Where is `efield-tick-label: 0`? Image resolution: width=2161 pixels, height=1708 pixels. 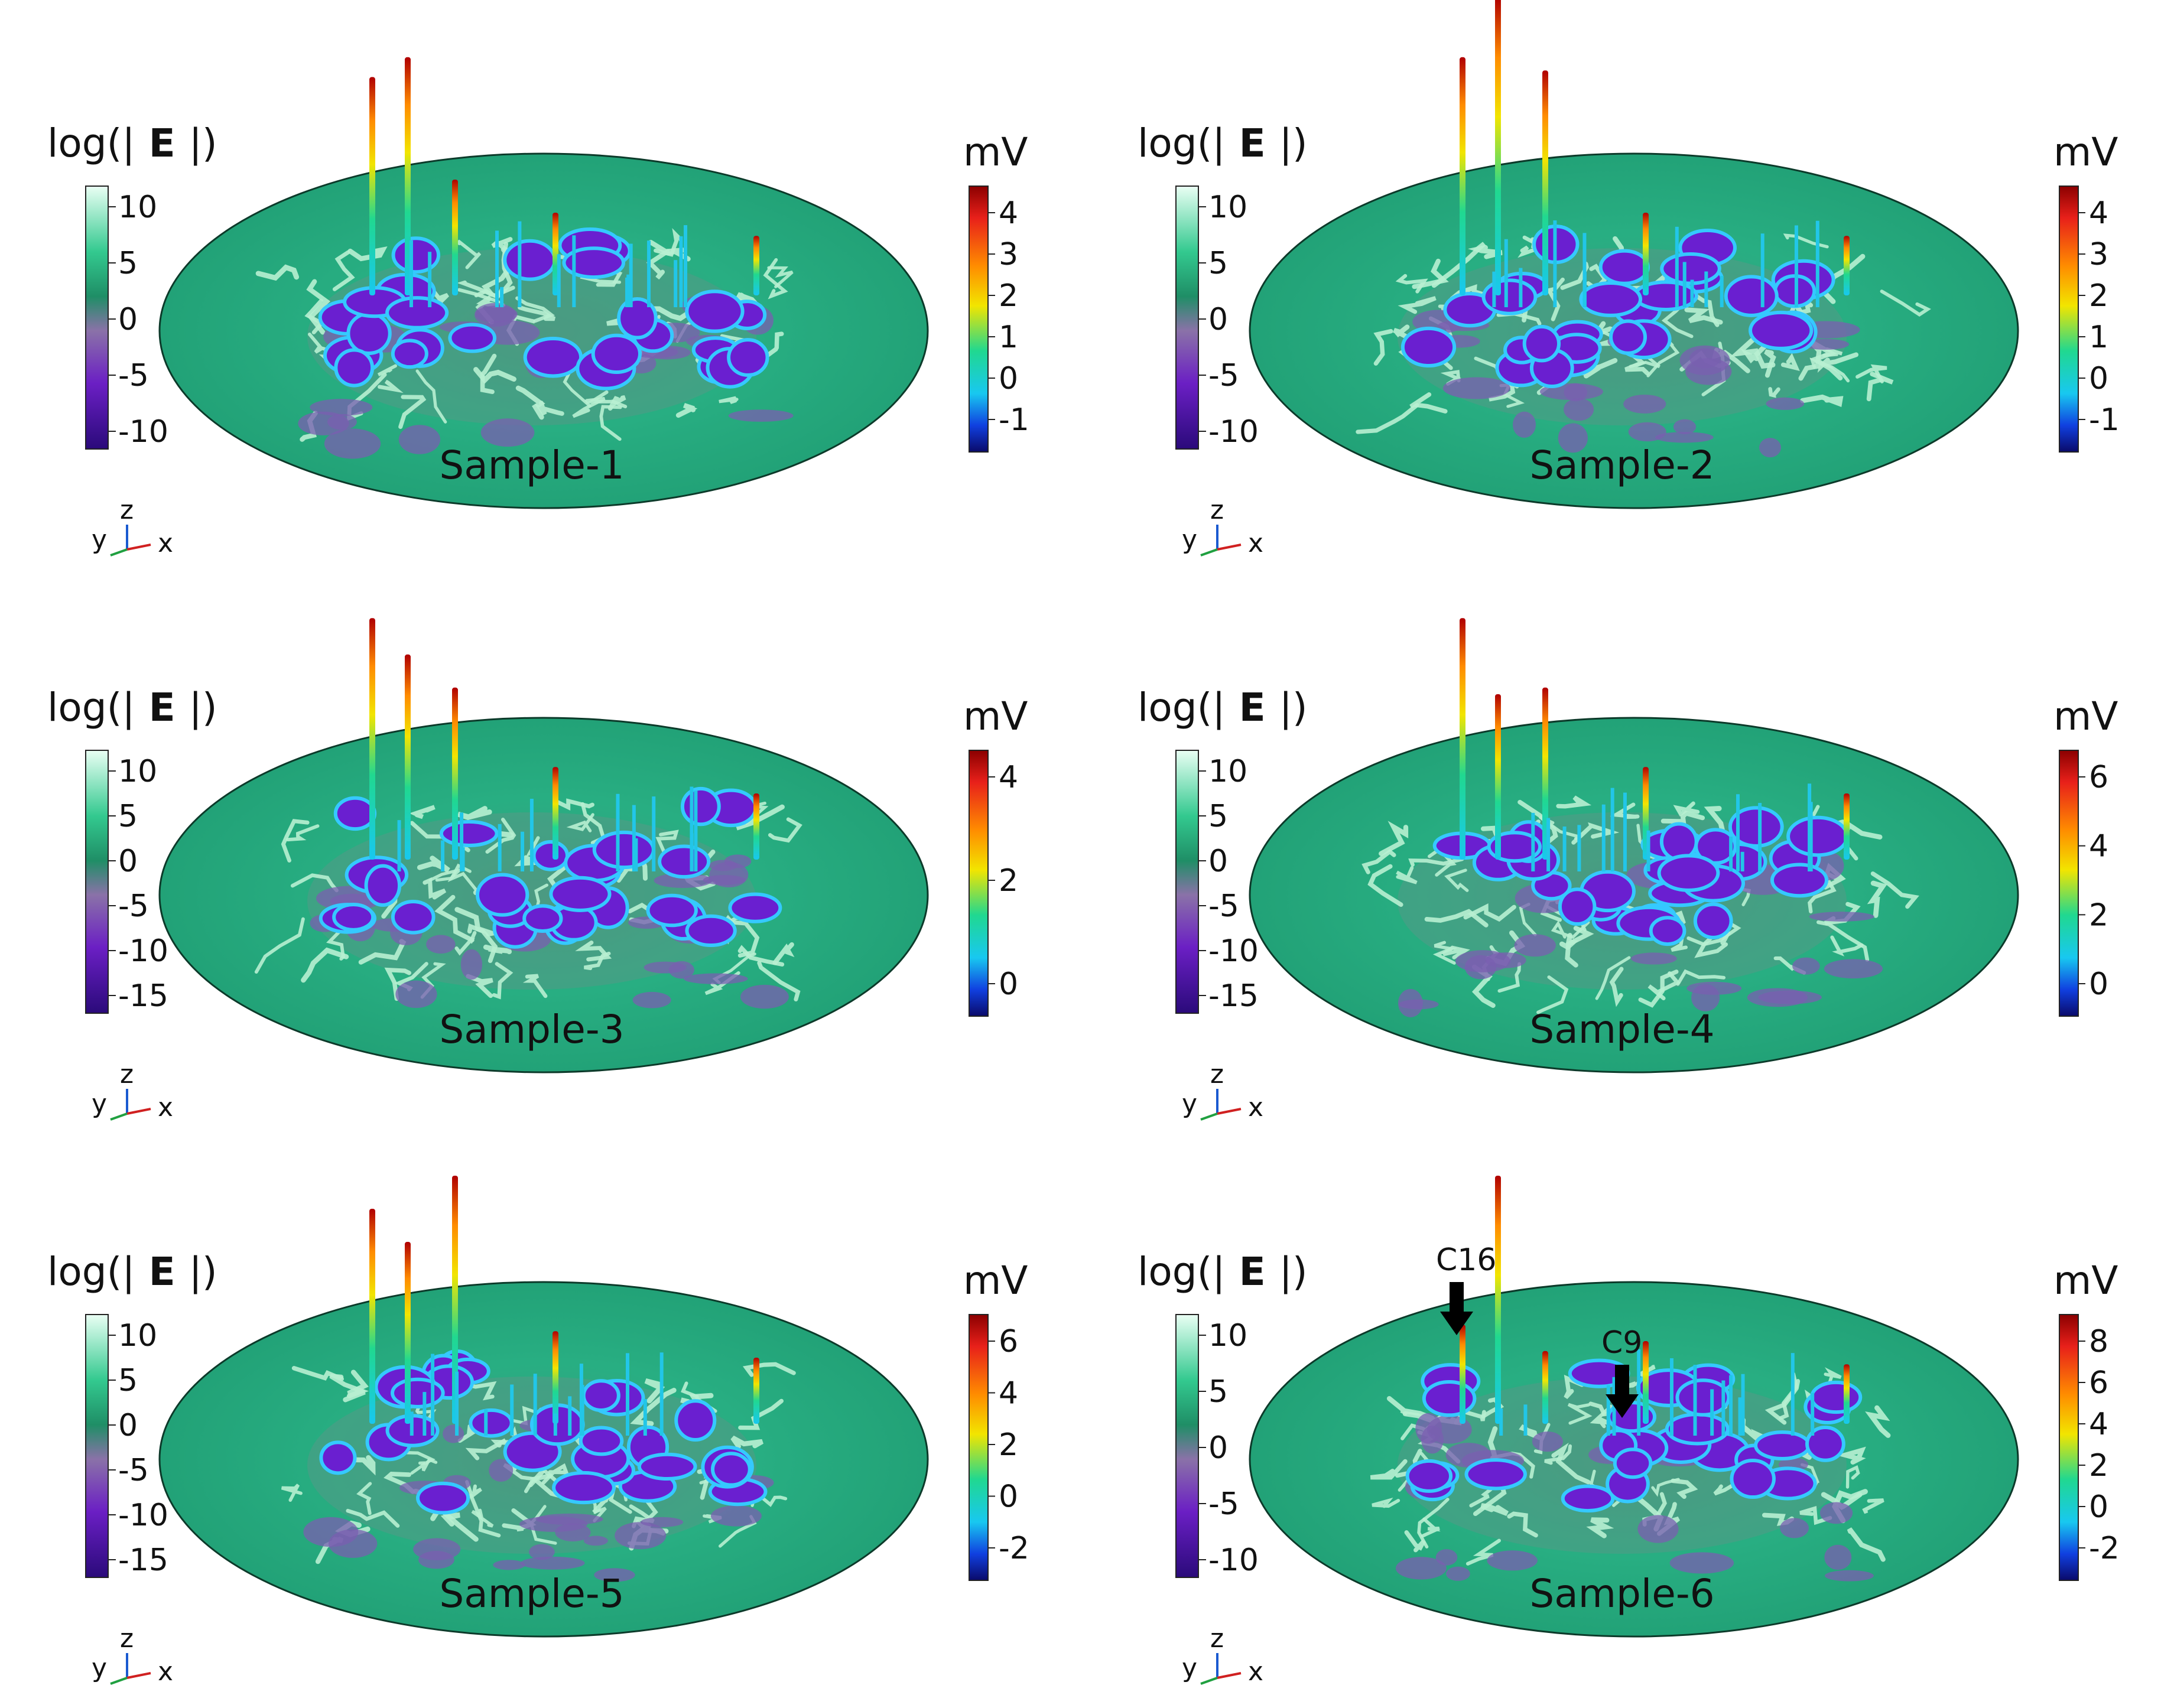
efield-tick-label: 0 is located at coordinates (1218, 319).